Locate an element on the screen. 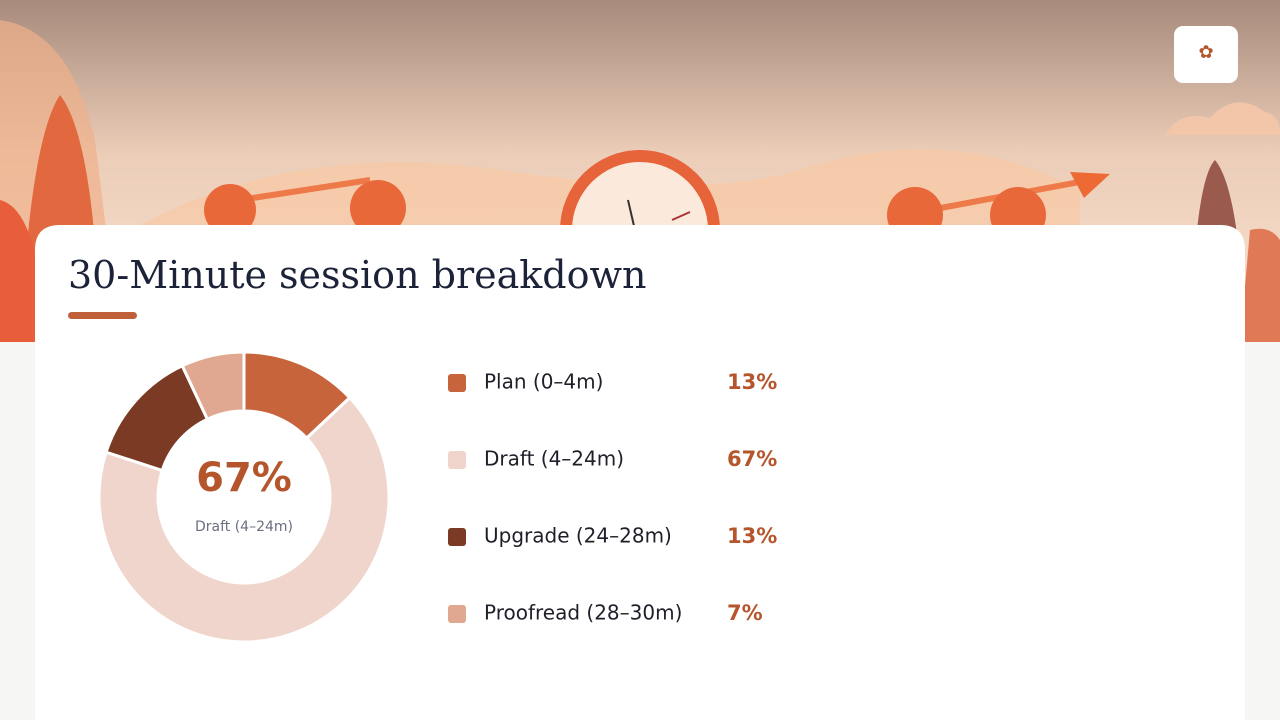 The image size is (1280, 720). title-underline is located at coordinates (102, 315).